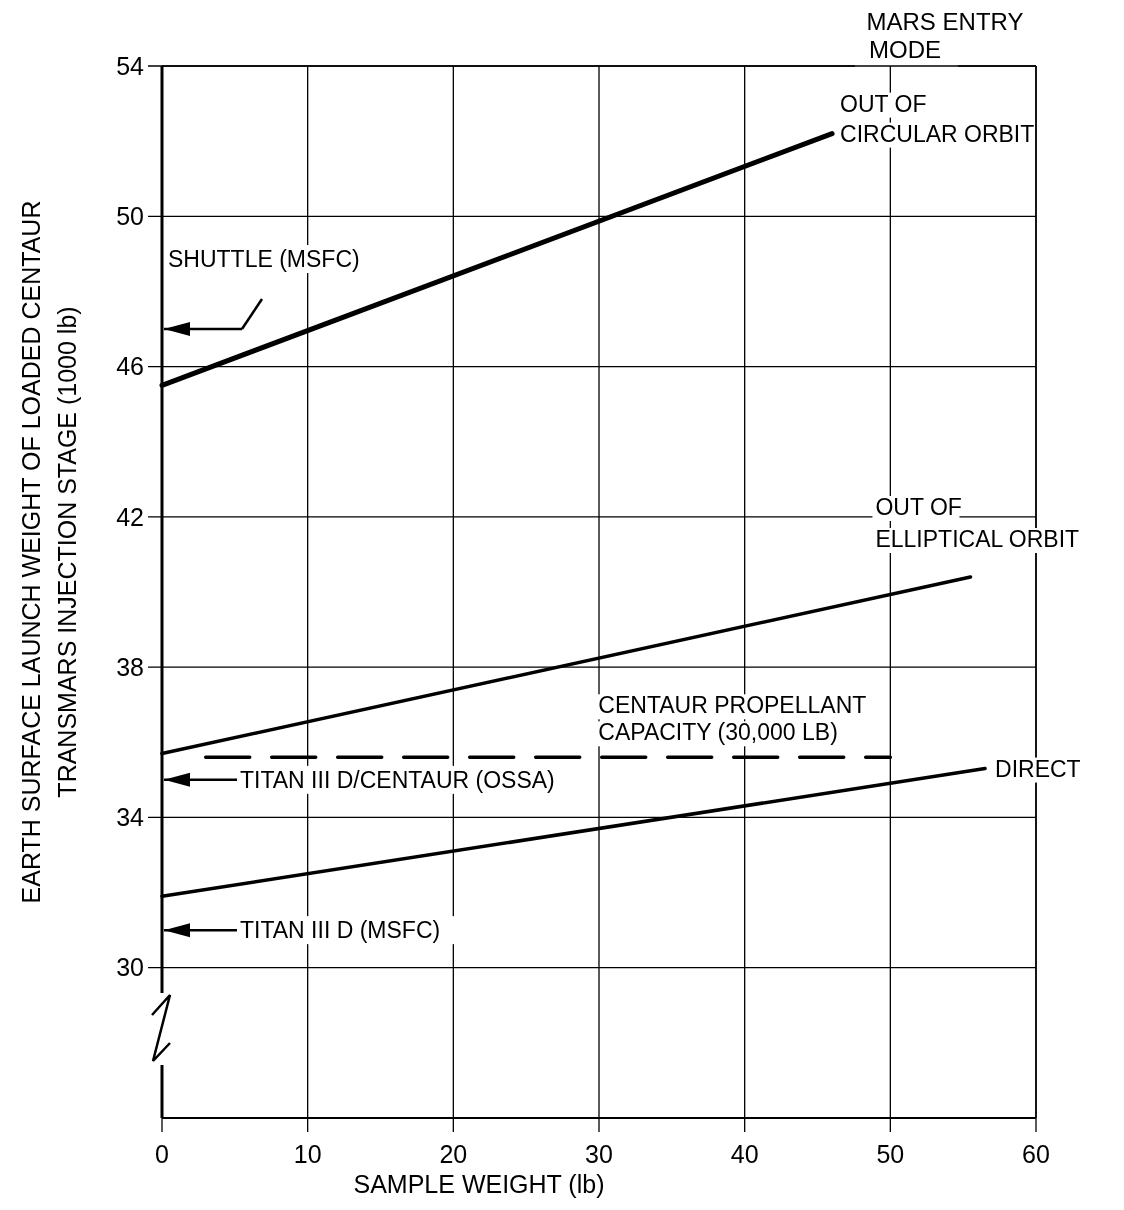 The height and width of the screenshot is (1210, 1124). What do you see at coordinates (977, 522) in the screenshot?
I see `series-label: OUT OF ELLIPTICAL ORBIT` at bounding box center [977, 522].